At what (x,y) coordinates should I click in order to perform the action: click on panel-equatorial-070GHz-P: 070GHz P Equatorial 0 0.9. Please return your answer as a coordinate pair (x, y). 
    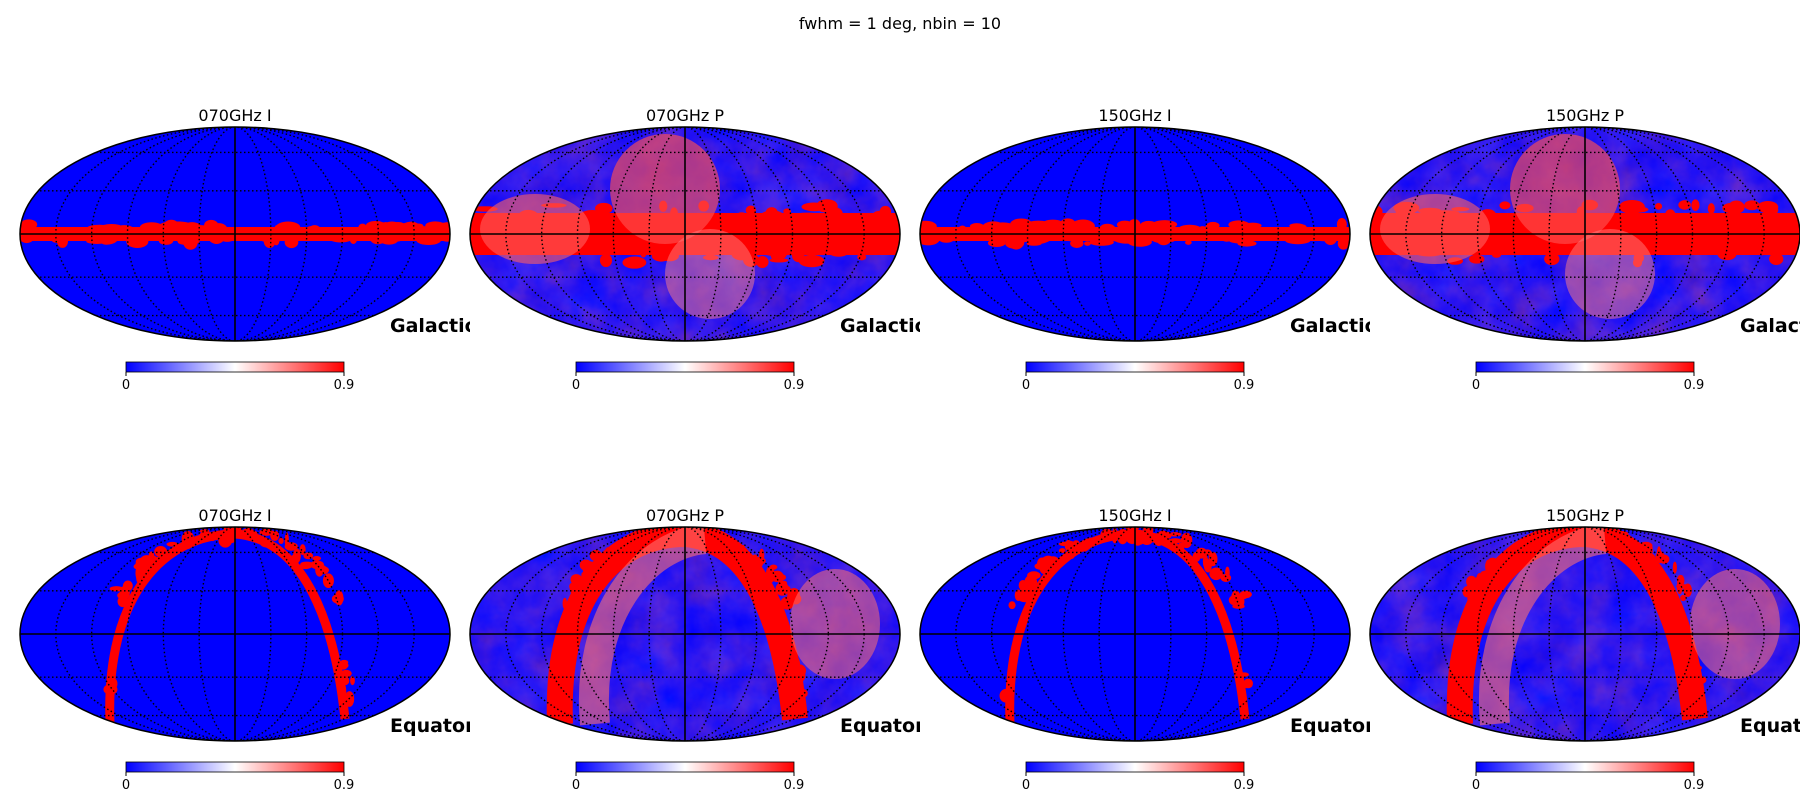
    Looking at the image, I should click on (694, 649).